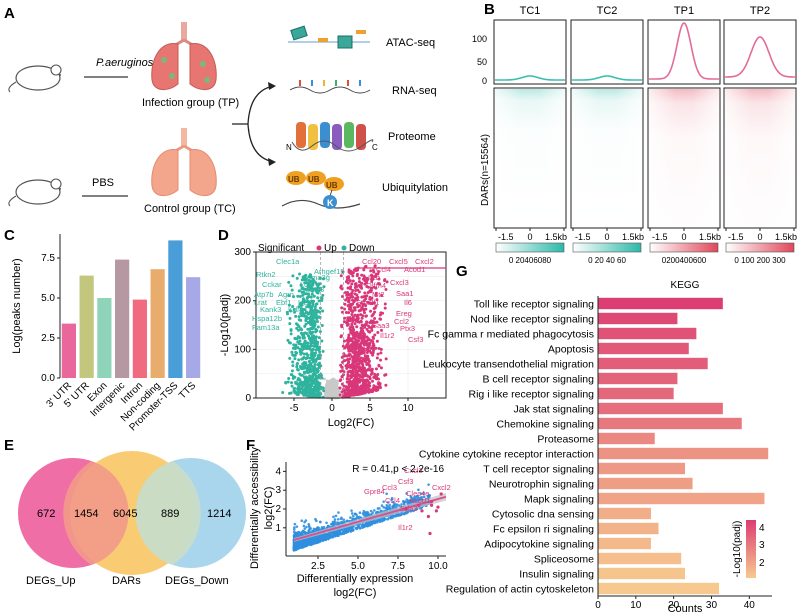 The width and height of the screenshot is (800, 616). Describe the element at coordinates (424, 261) in the screenshot. I see `d-gene-label-up: Cxcl2` at that location.